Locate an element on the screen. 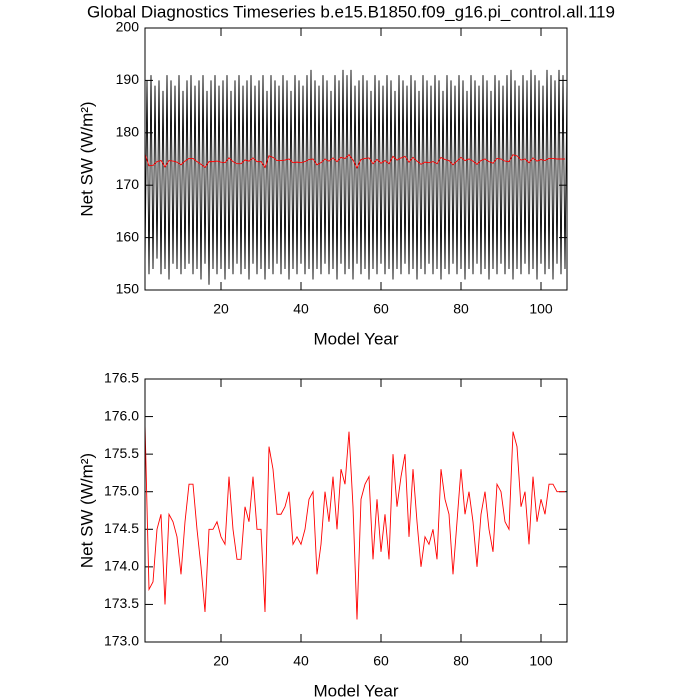  y-tick-label: 176.0 is located at coordinates (121, 415).